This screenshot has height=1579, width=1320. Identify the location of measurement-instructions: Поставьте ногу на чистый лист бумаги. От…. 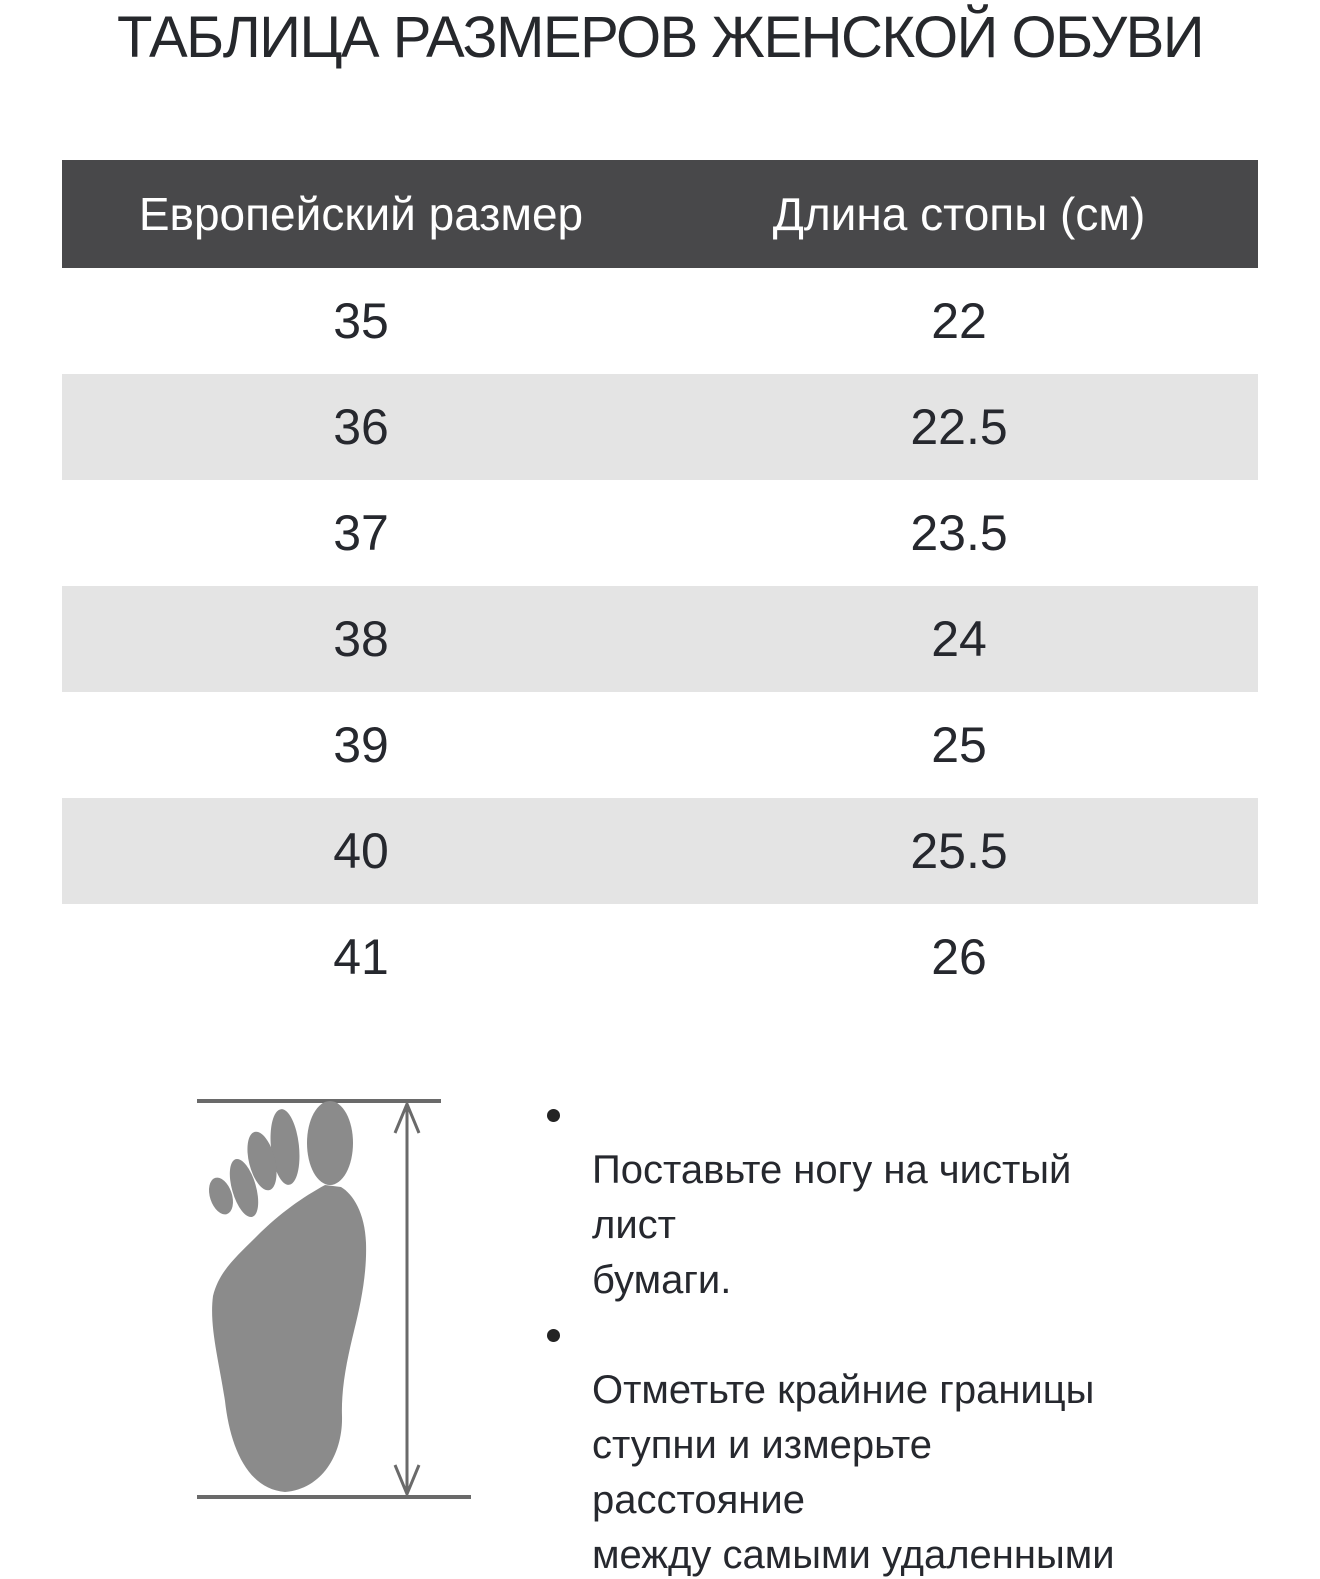
(837, 1333).